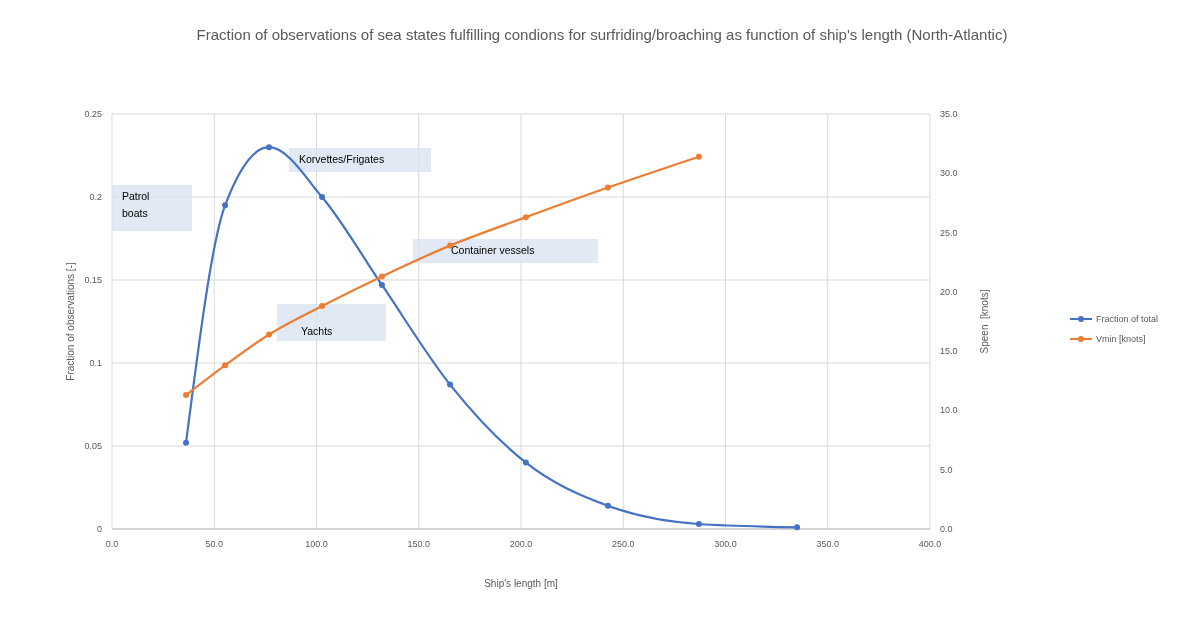  Describe the element at coordinates (828, 544) in the screenshot. I see `x-tick-label: 350.0` at that location.